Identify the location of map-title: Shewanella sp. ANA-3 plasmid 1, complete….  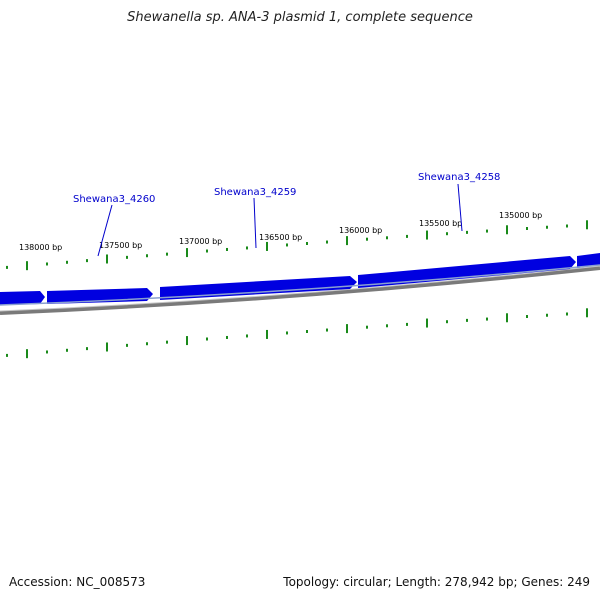
(300, 17).